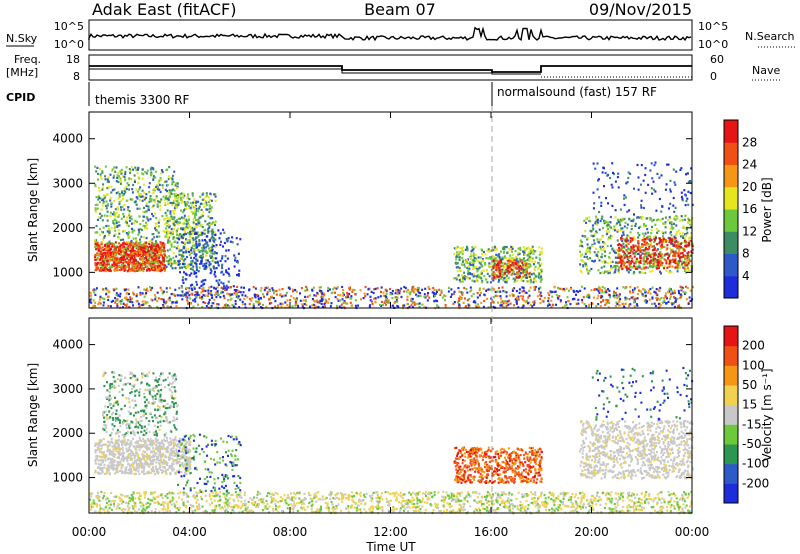 Image resolution: width=800 pixels, height=554 pixels. What do you see at coordinates (401, 35) in the screenshot?
I see `nsky-panel: N.Sky 10^5 10^0 N.Search 10^5 10^0` at bounding box center [401, 35].